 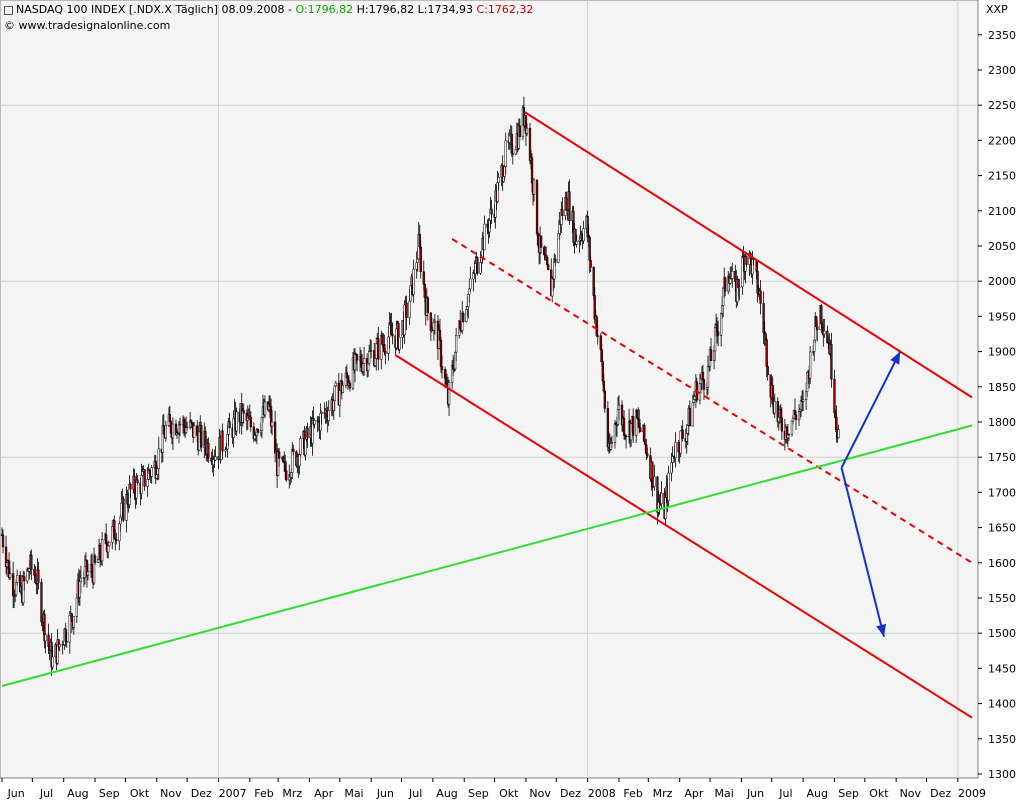 I want to click on y-tick-label: 1450, so click(x=1002, y=668).